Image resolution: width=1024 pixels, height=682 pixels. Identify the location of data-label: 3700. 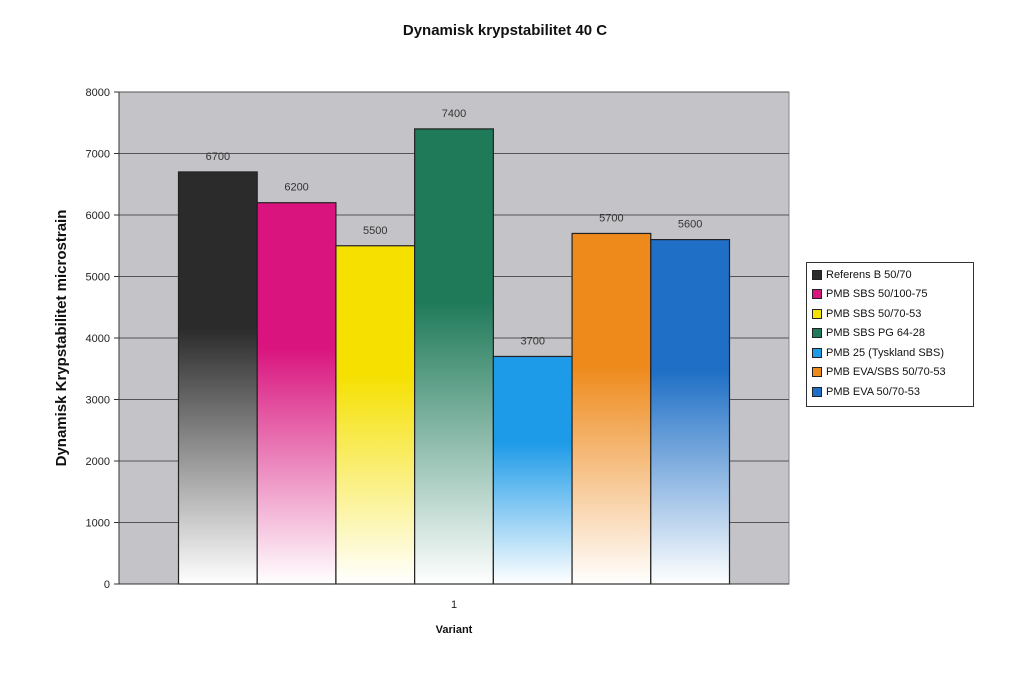
(532, 341).